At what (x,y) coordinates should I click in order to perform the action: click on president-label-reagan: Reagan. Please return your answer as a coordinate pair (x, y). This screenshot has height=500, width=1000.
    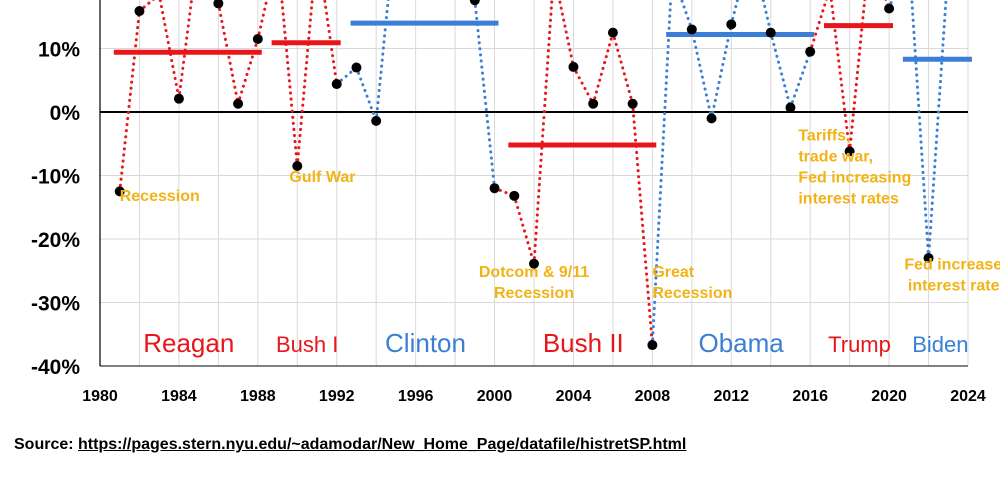
    Looking at the image, I should click on (188, 343).